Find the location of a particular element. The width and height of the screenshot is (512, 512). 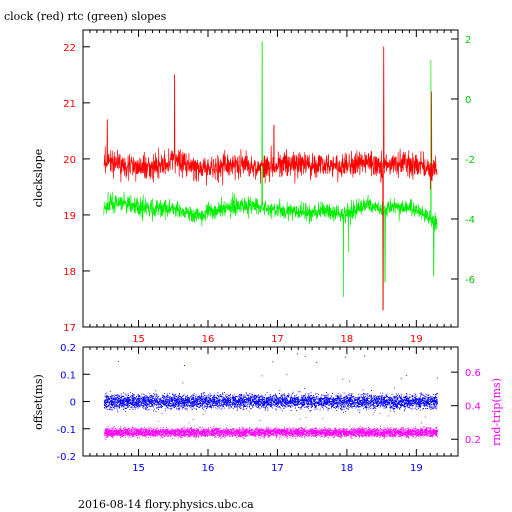

y2-tick-label: -2 is located at coordinates (470, 160).